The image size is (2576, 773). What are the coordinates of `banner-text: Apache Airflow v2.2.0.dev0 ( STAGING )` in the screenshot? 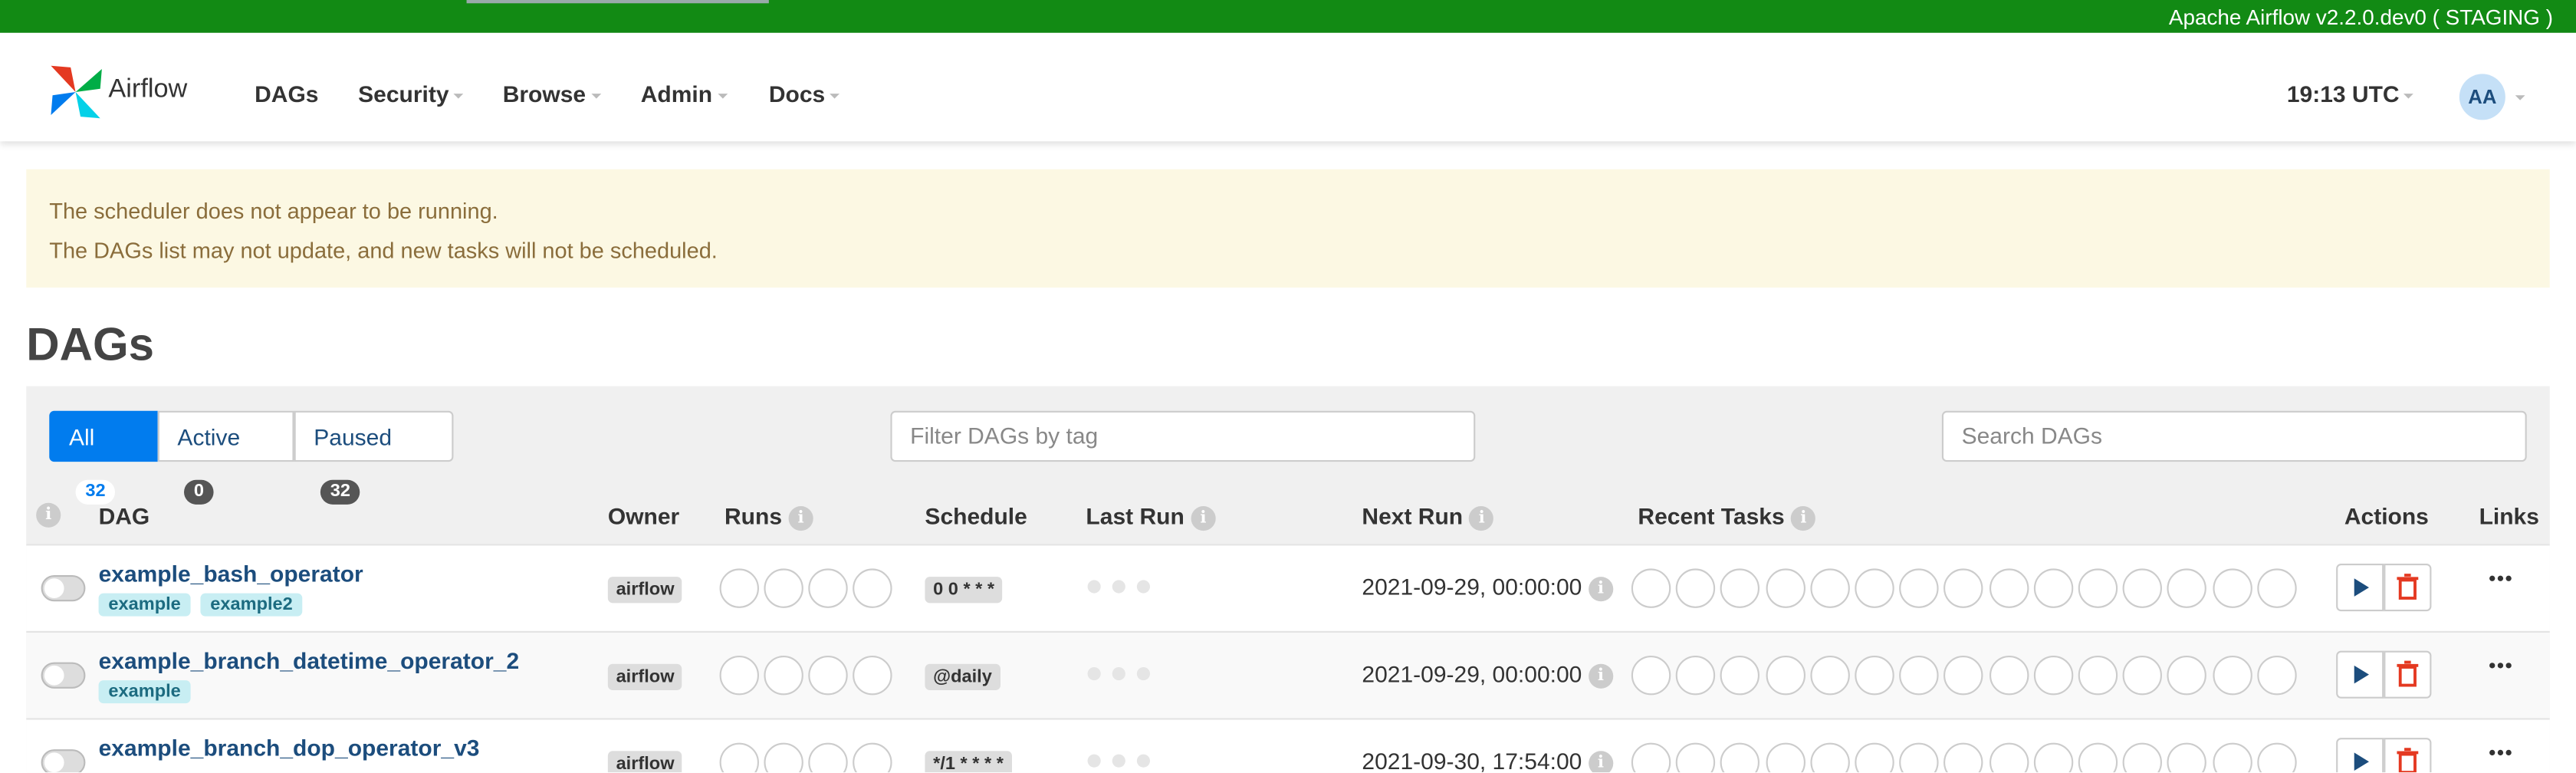 It's located at (2361, 18).